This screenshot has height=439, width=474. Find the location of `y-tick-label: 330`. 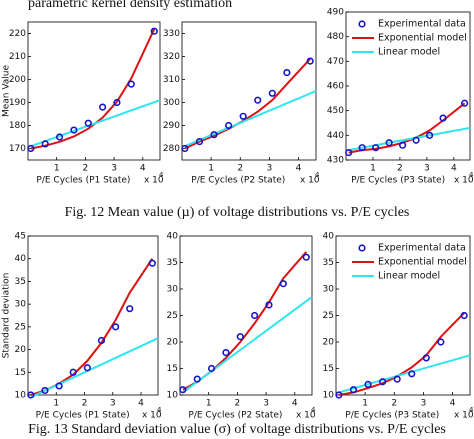

y-tick-label: 330 is located at coordinates (171, 34).